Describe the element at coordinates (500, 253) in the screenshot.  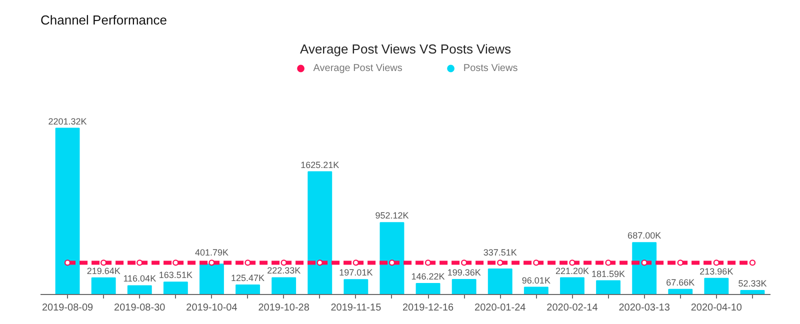
I see `data-label: 337.51K` at that location.